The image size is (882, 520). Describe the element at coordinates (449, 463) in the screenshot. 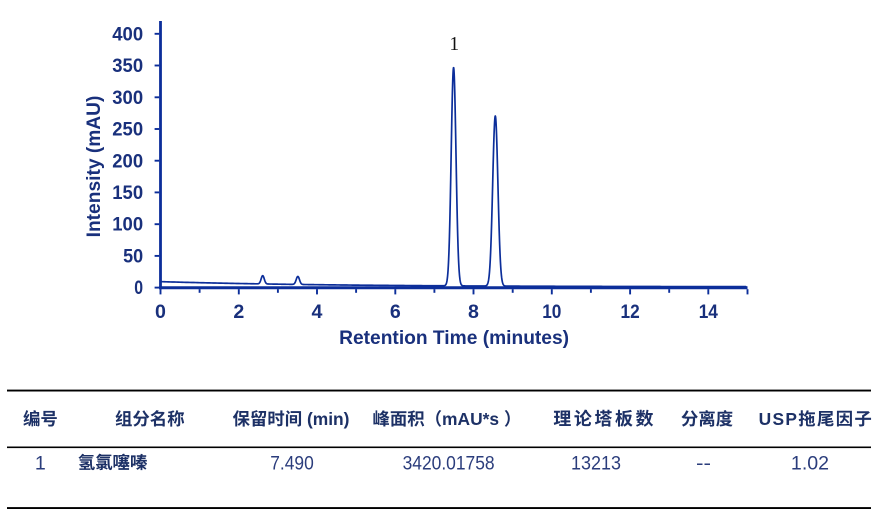

I see `svg-text: 3420.01758` at that location.